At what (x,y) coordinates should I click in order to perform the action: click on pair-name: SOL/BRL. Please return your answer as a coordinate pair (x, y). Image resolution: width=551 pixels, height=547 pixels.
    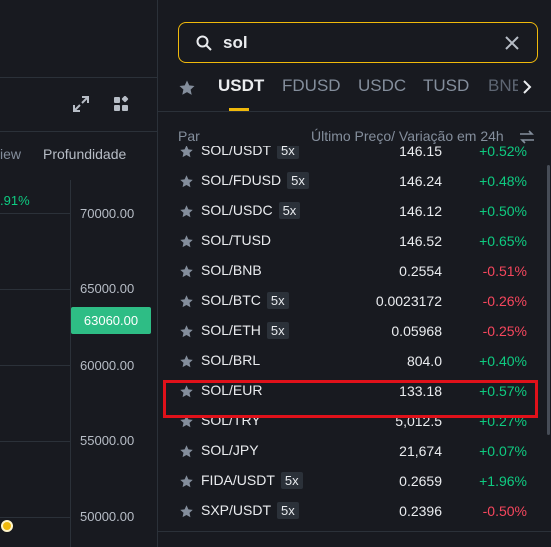
    Looking at the image, I should click on (230, 360).